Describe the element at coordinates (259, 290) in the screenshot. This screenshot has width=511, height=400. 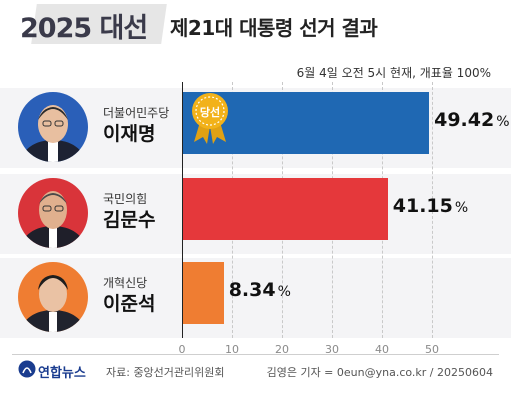
I see `value-label-3: 8.34%` at that location.